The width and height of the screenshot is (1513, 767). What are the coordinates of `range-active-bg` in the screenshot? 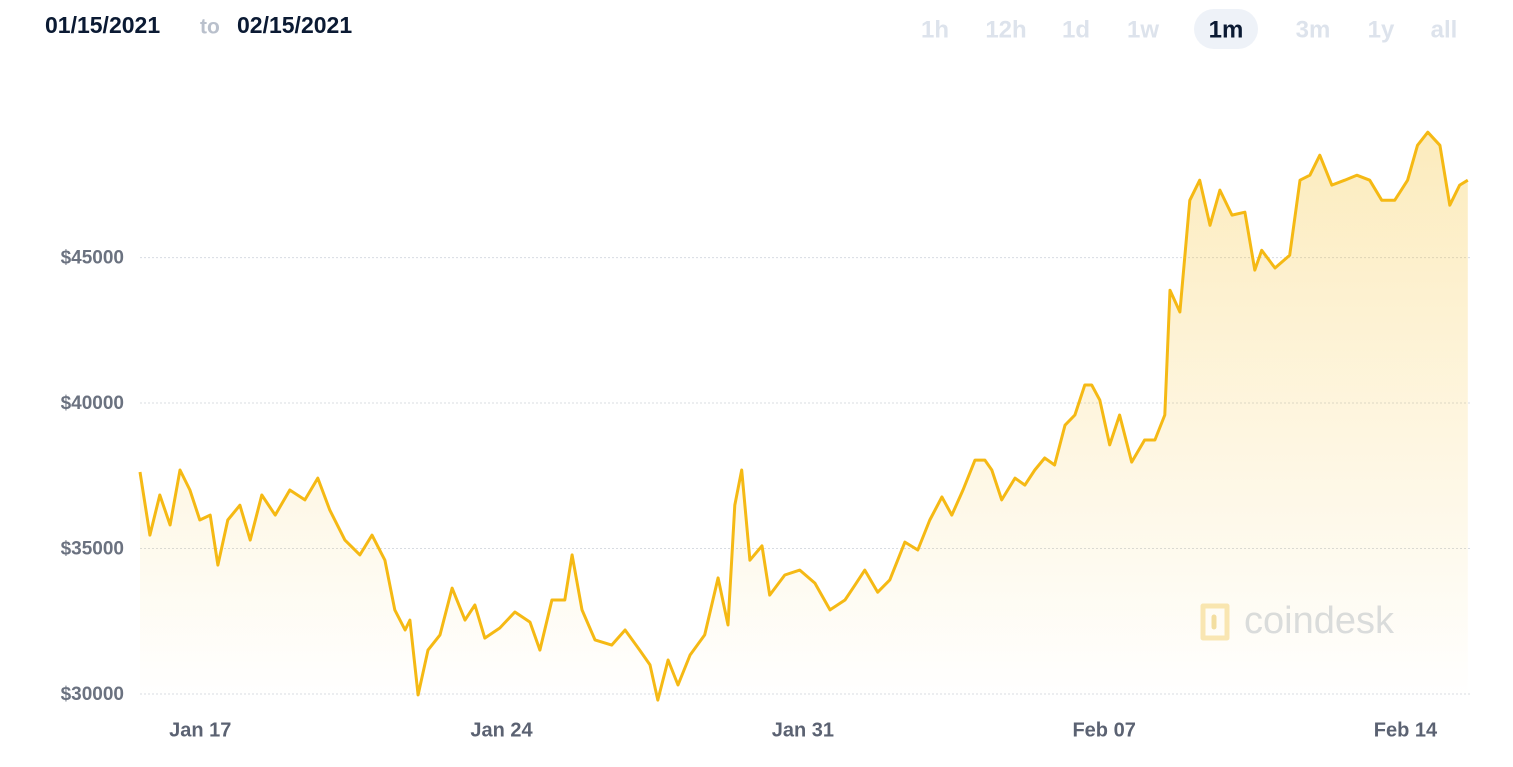 It's located at (1226, 29).